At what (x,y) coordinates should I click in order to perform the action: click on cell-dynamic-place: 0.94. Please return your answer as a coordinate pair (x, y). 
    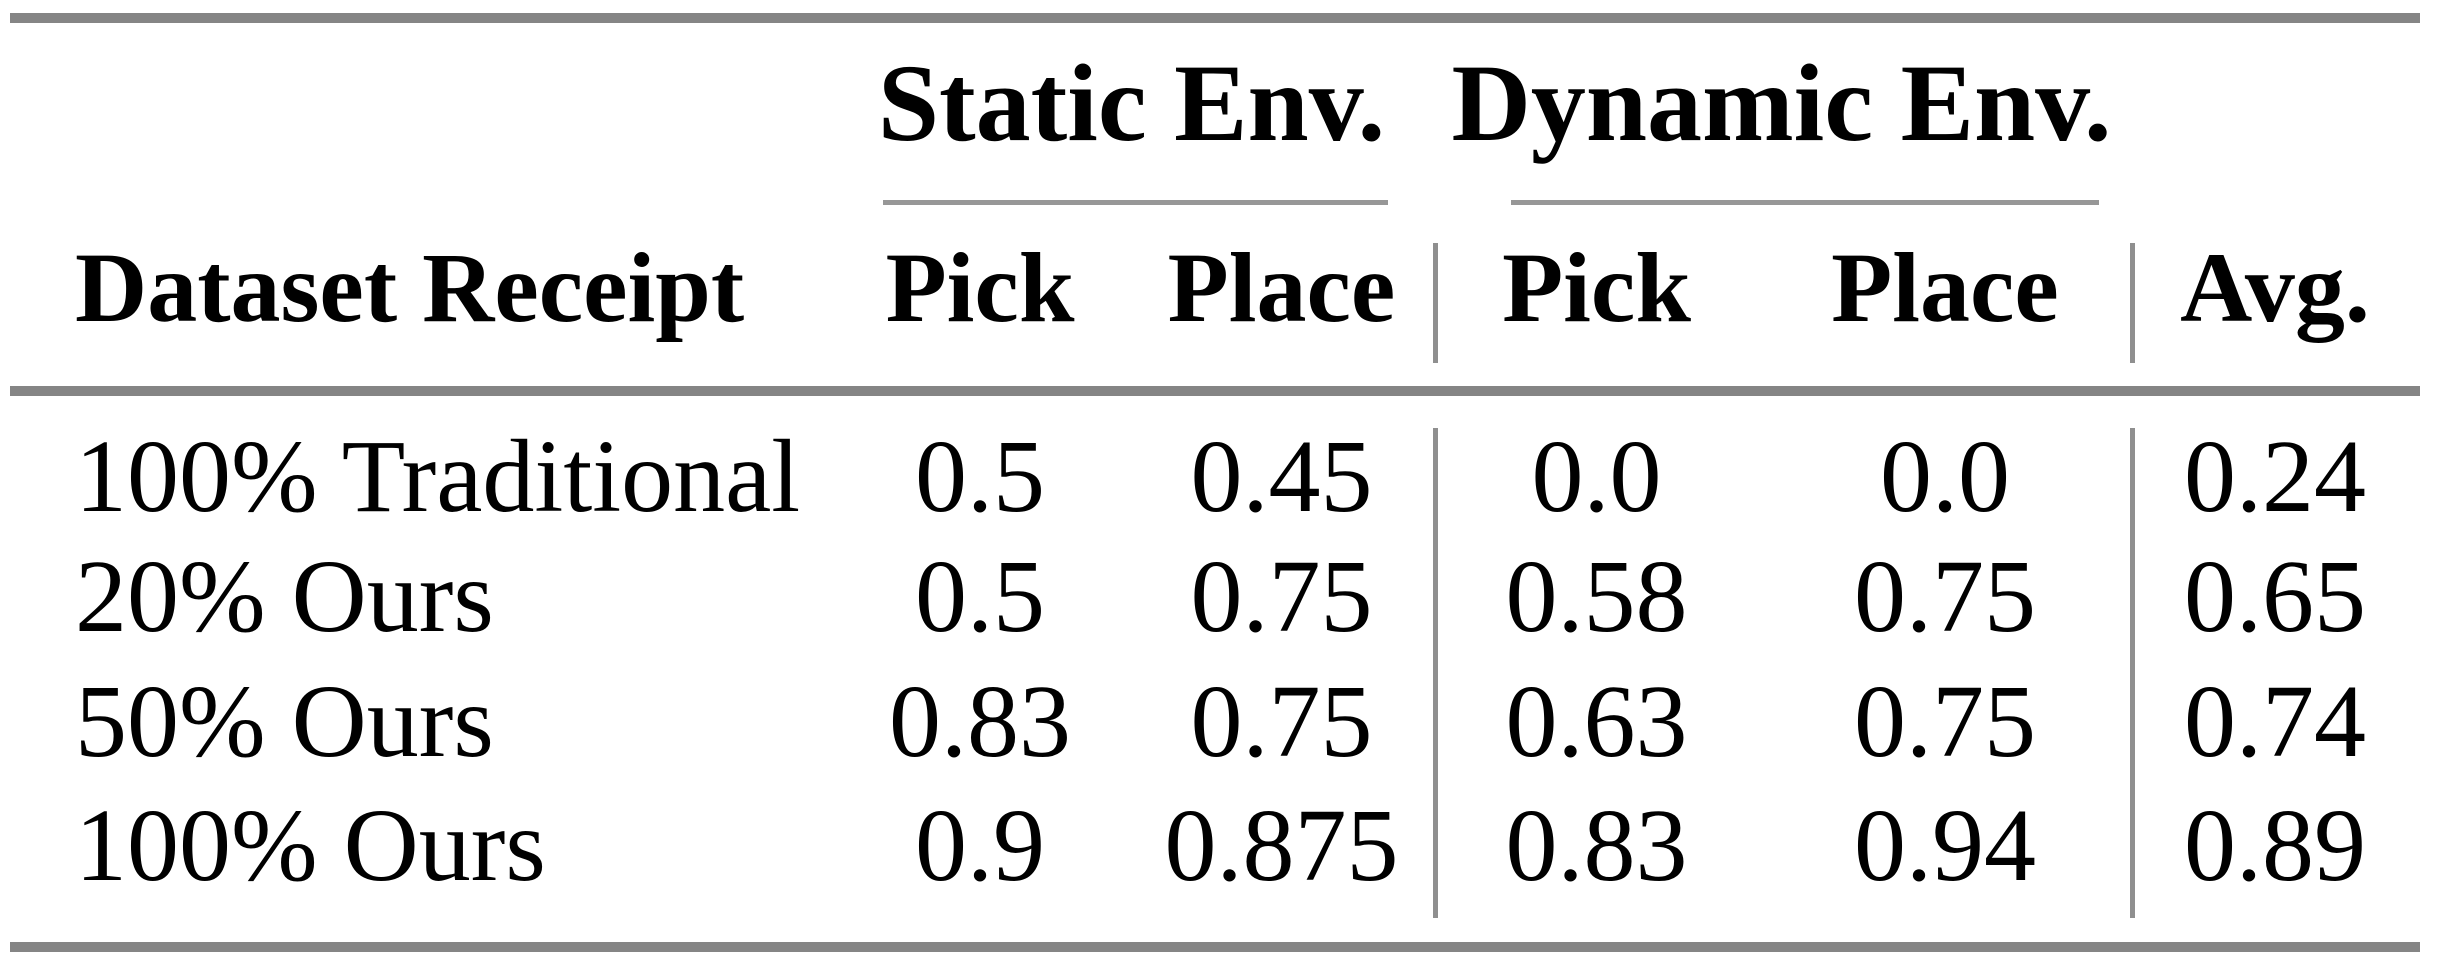
    Looking at the image, I should click on (1945, 845).